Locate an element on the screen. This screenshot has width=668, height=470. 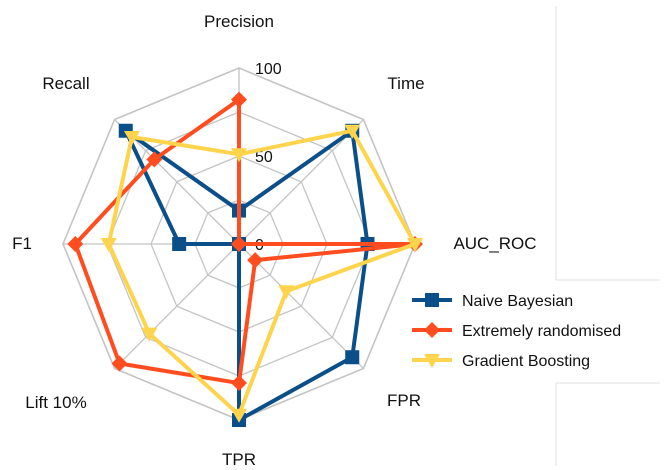
point-naive-bayesian-f1 is located at coordinates (179, 244).